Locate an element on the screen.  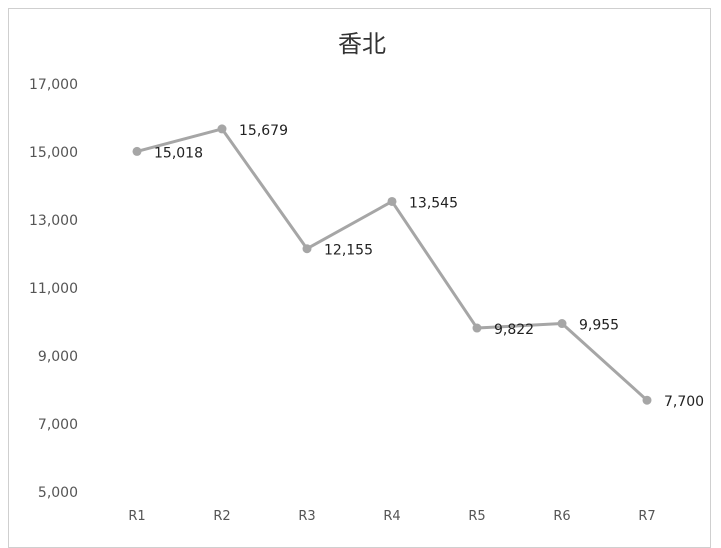
x-axis: R1 R2 R3 R4 R5 R6 R7 is located at coordinates (391, 516).